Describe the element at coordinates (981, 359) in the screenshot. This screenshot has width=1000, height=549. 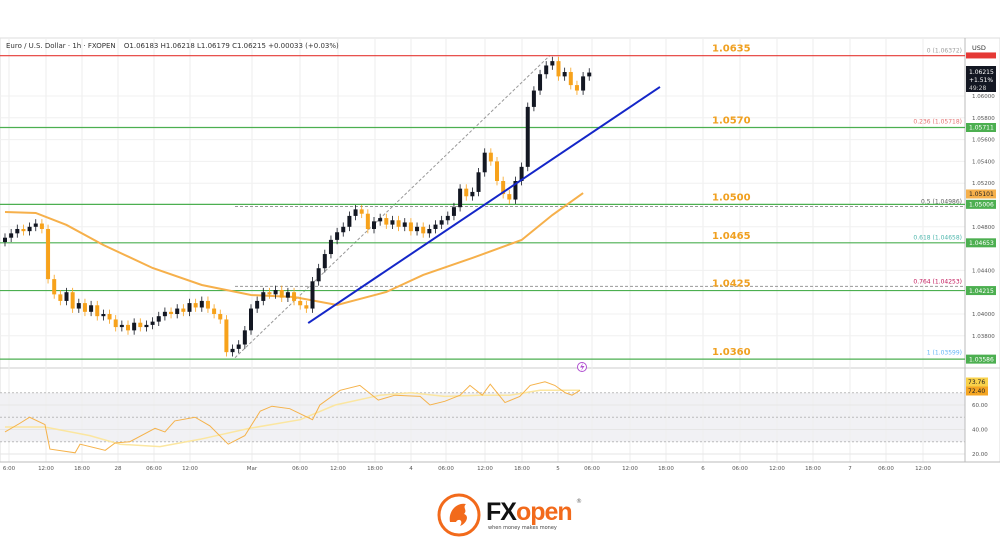
I see `price-badge-label: 1.03586` at that location.